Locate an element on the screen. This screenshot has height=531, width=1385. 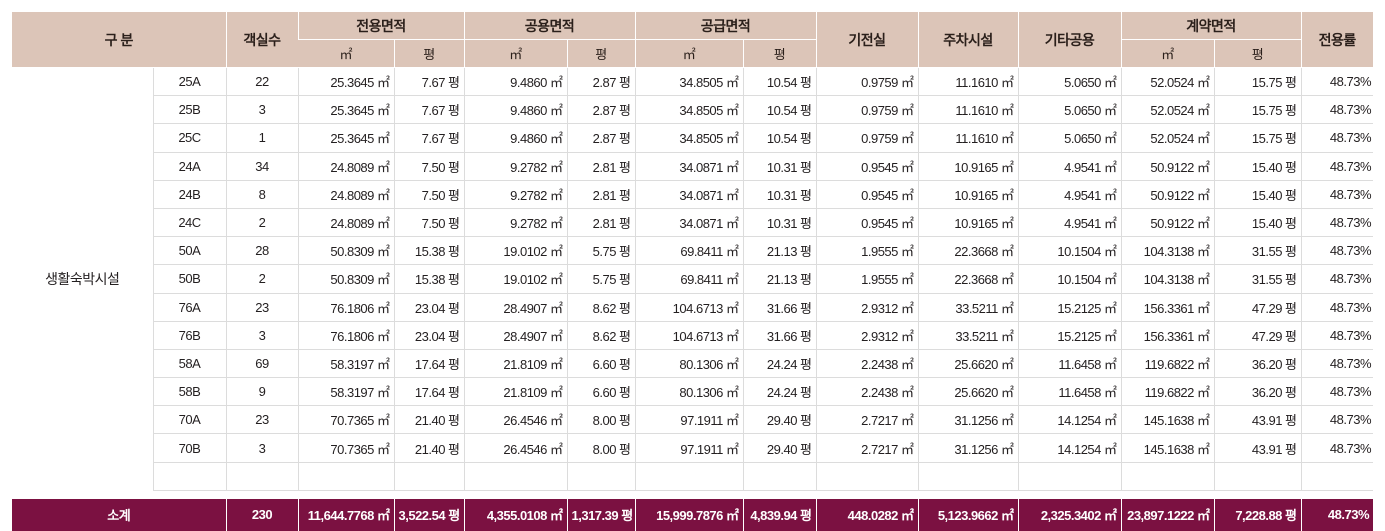
parking: 22.3668 ㎡ is located at coordinates (967, 279).